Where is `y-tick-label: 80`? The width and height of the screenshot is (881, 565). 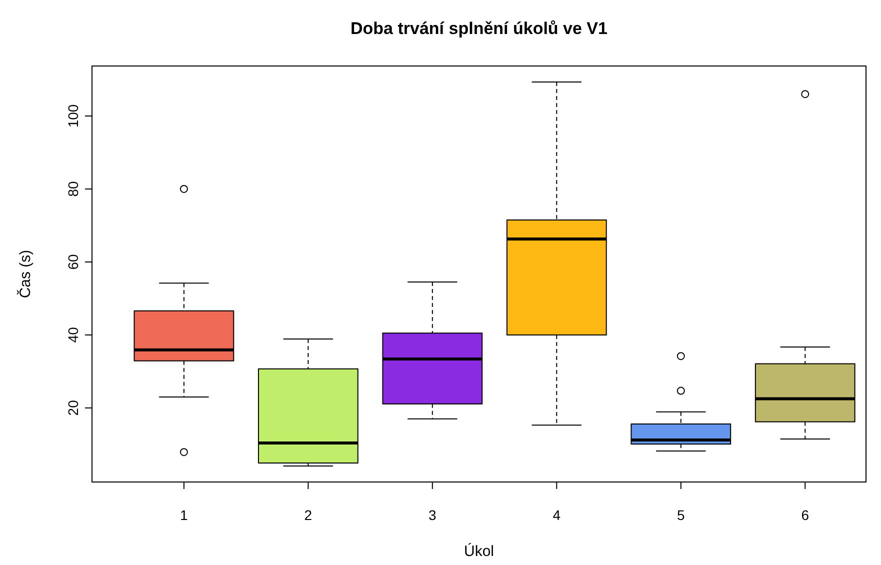 y-tick-label: 80 is located at coordinates (73, 188).